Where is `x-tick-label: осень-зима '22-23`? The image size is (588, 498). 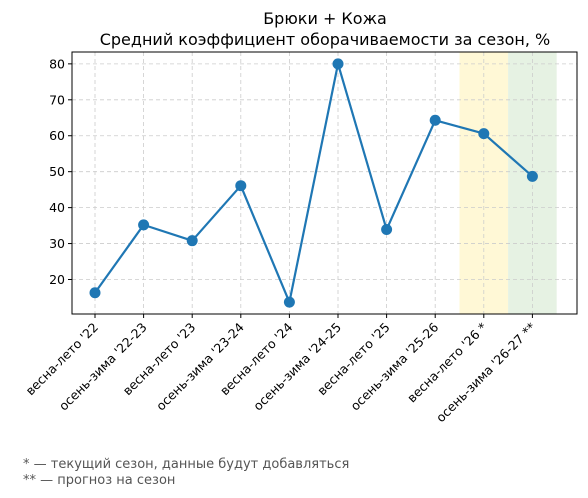
x-tick-label: осень-зима '22-23 is located at coordinates (103, 367).